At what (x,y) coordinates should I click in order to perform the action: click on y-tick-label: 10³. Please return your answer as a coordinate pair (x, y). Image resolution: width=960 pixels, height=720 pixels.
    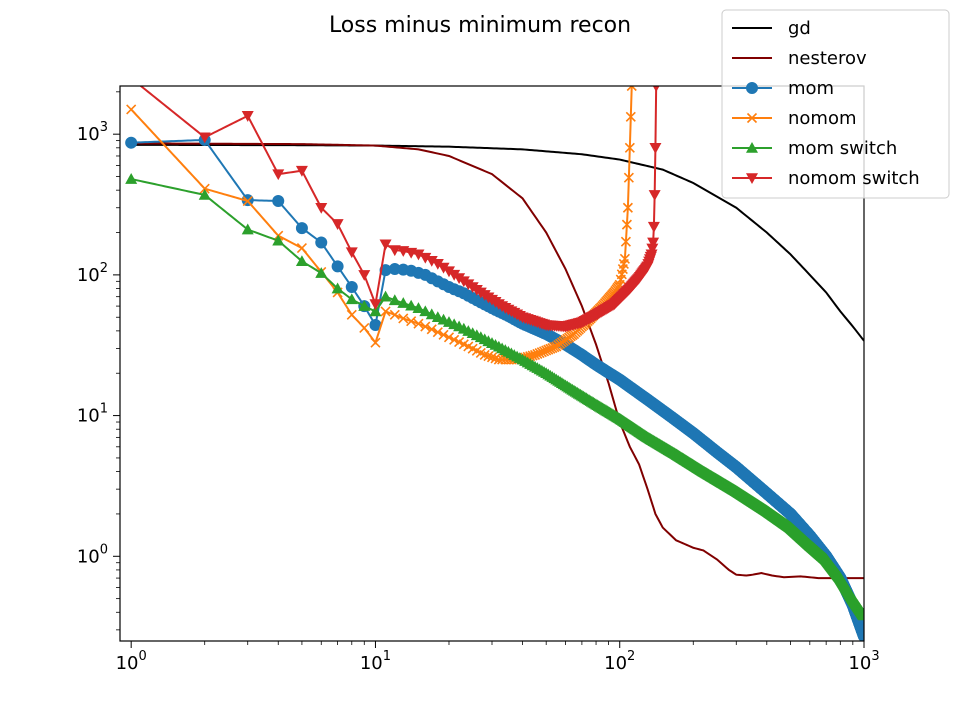
    Looking at the image, I should click on (92, 132).